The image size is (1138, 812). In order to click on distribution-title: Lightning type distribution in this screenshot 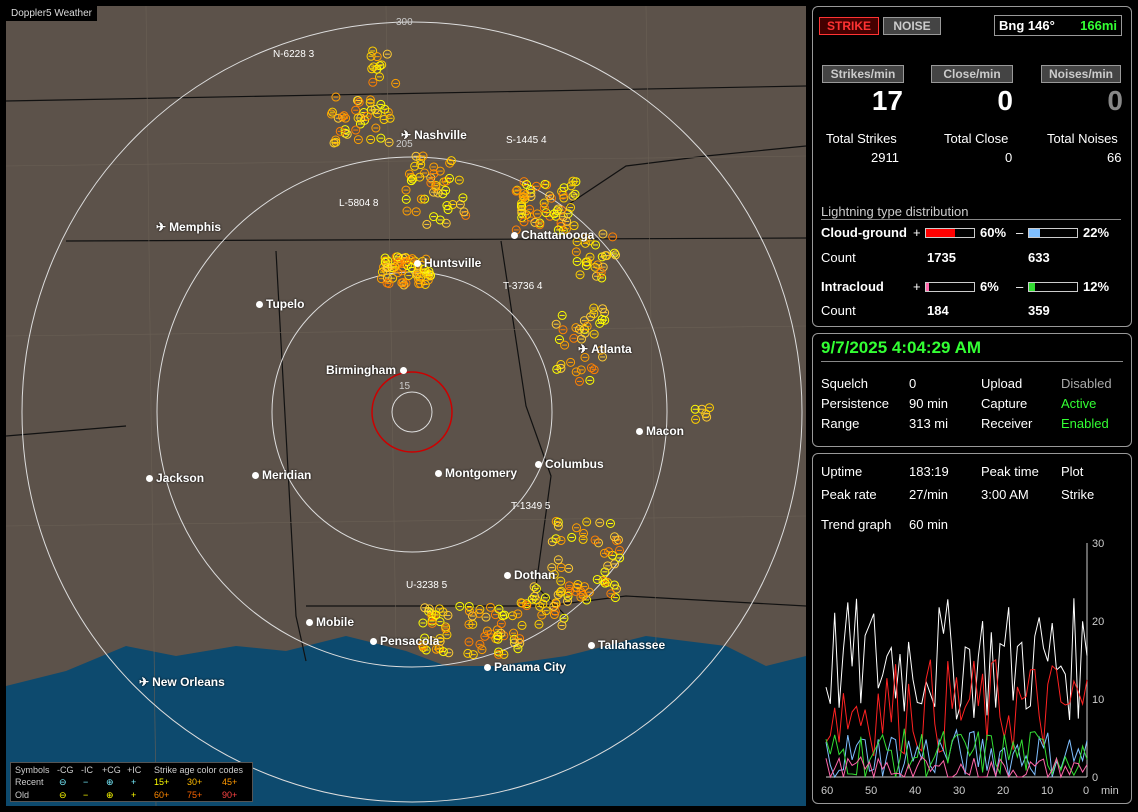, I will do `click(971, 212)`.